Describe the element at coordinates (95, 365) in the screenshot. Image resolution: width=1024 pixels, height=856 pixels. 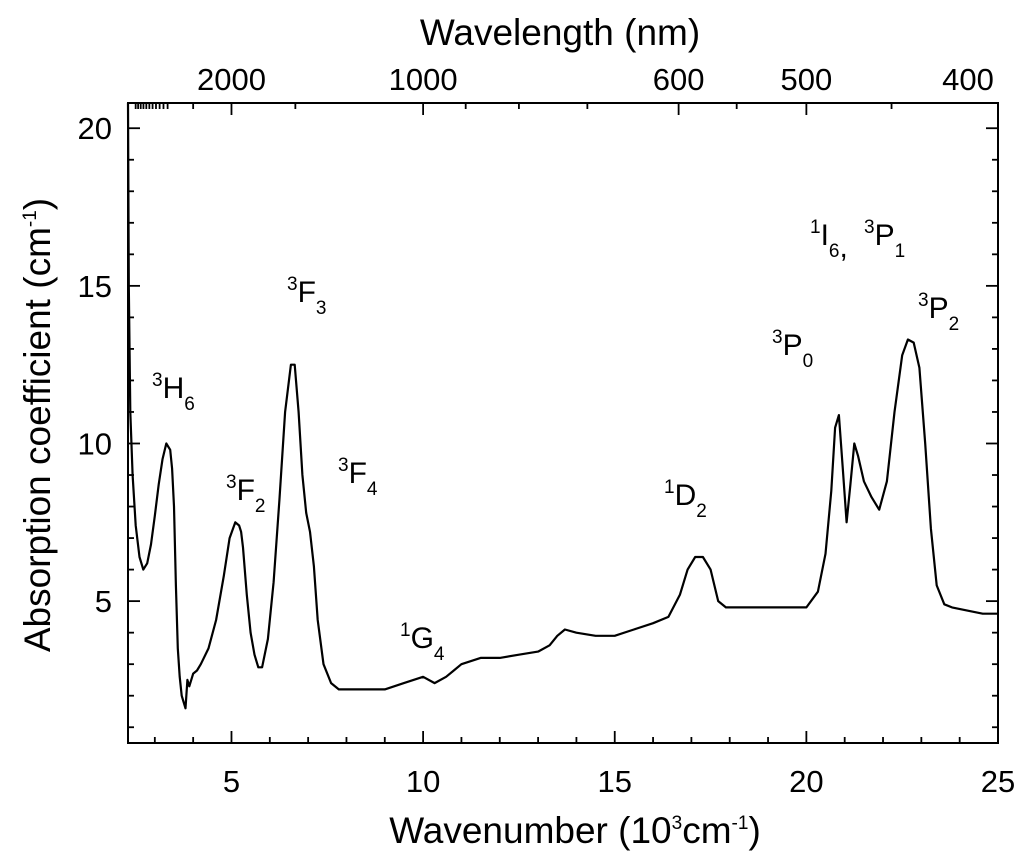
I see `y-tick-labels: 5 10 15 20` at that location.